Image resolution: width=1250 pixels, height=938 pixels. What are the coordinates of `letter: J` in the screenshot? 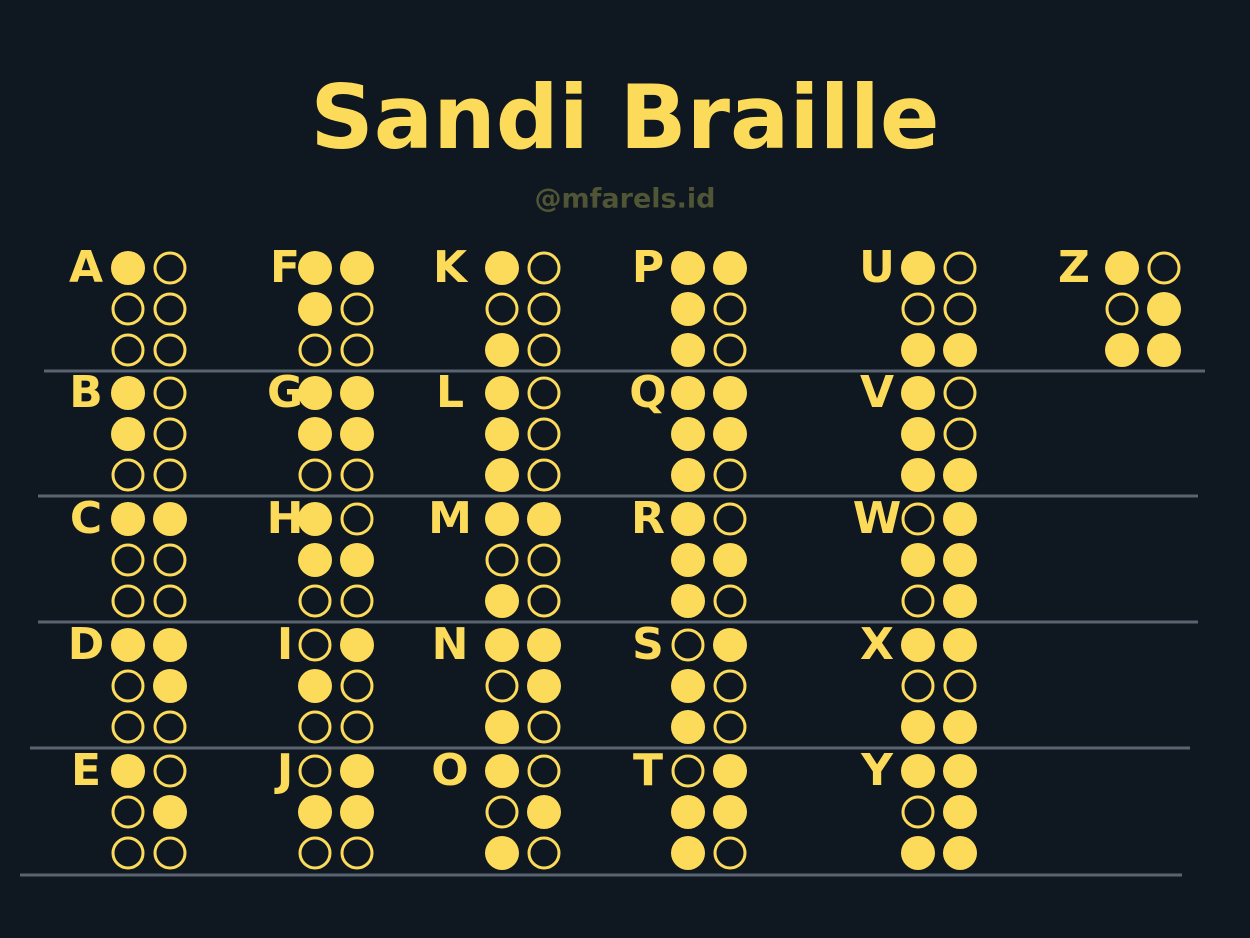 It's located at (283, 770).